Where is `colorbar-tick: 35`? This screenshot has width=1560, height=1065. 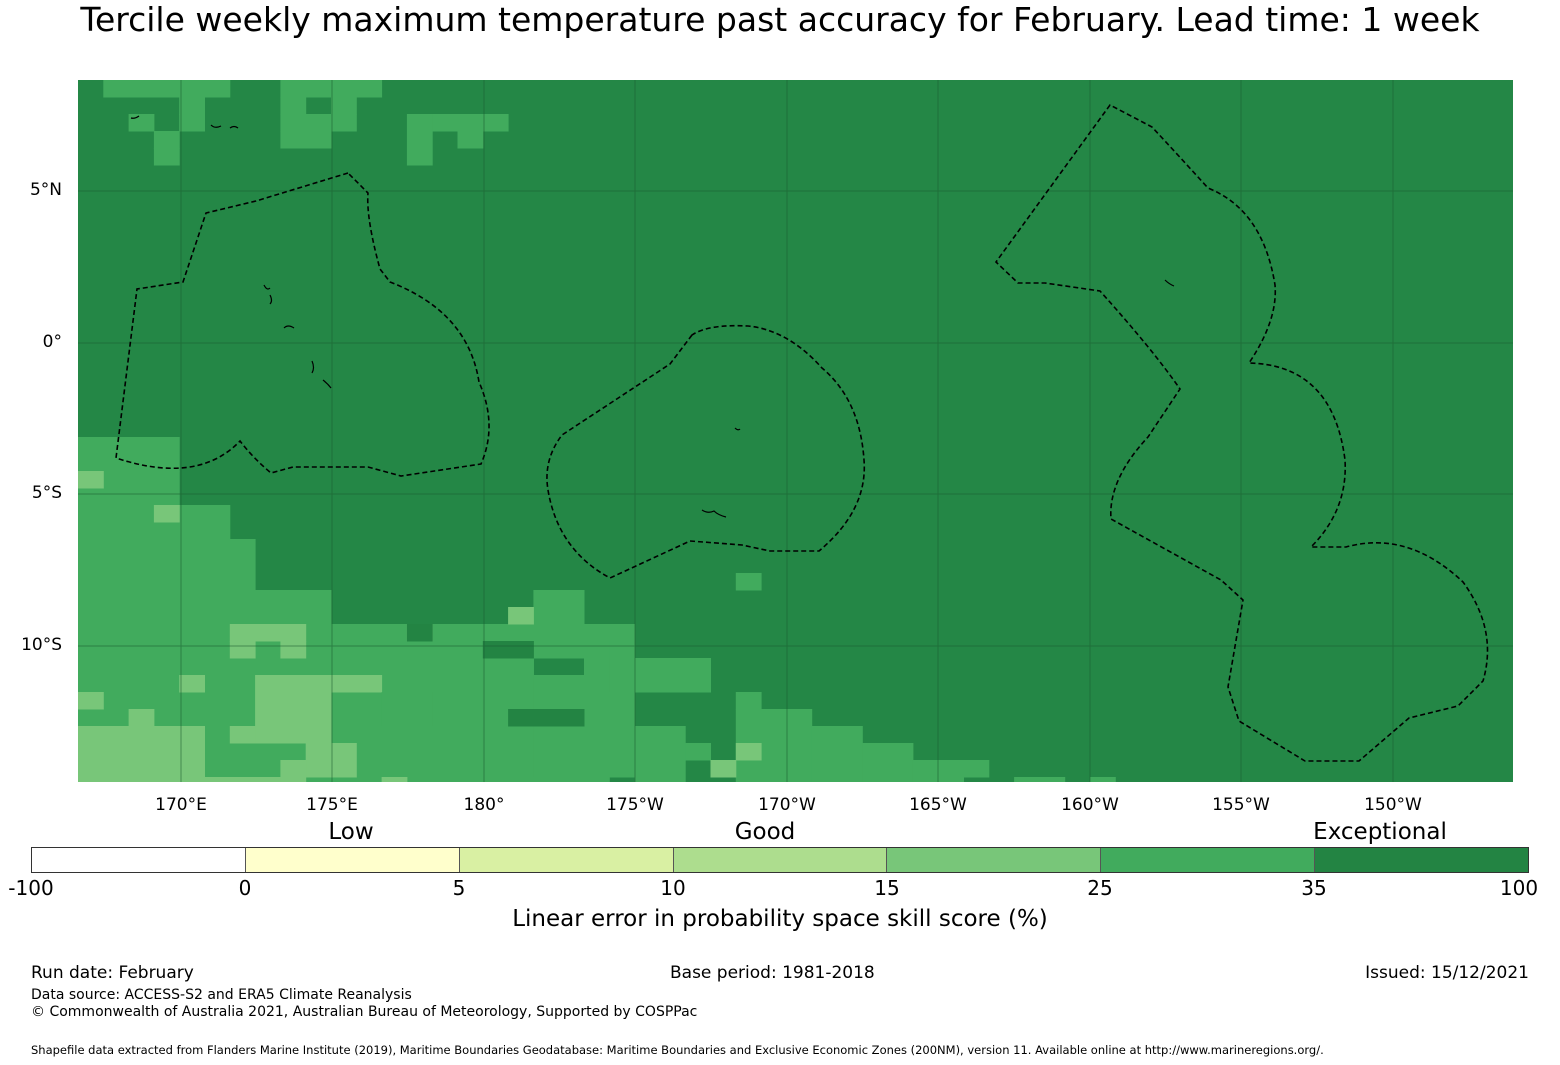
colorbar-tick: 35 is located at coordinates (1314, 888).